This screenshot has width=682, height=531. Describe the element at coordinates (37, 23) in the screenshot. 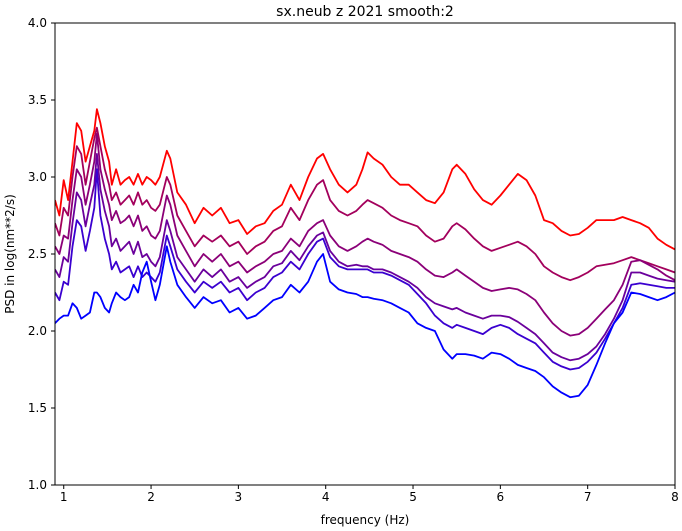

I see `y-tick-label: 4.0` at that location.